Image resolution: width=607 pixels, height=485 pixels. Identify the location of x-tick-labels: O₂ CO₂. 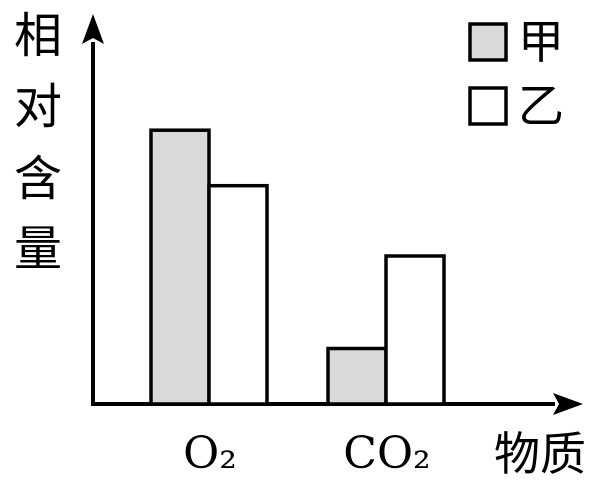
(307, 453).